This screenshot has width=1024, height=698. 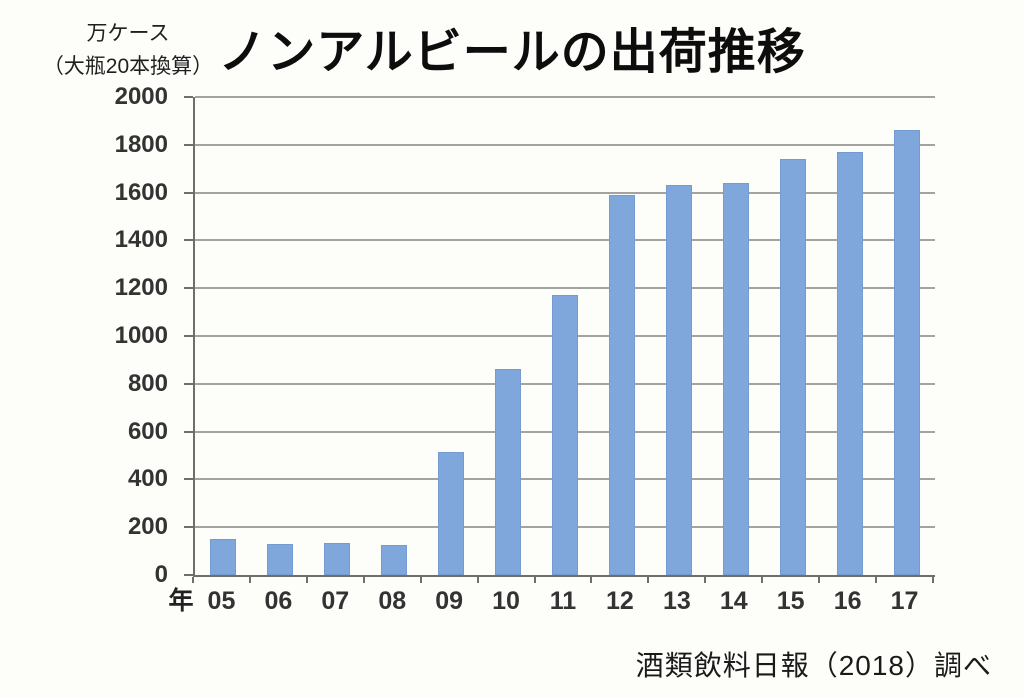 I want to click on y-axis-unit-line1: 万ケース, so click(x=128, y=33).